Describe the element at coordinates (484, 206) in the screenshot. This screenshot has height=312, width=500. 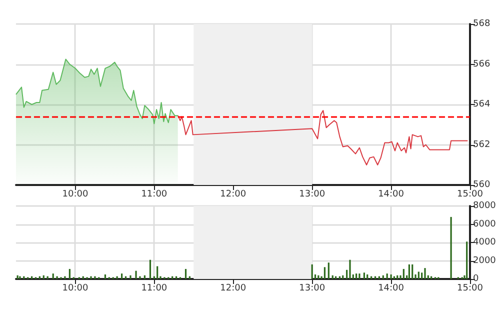
I see `y-tick-label: 8000` at that location.